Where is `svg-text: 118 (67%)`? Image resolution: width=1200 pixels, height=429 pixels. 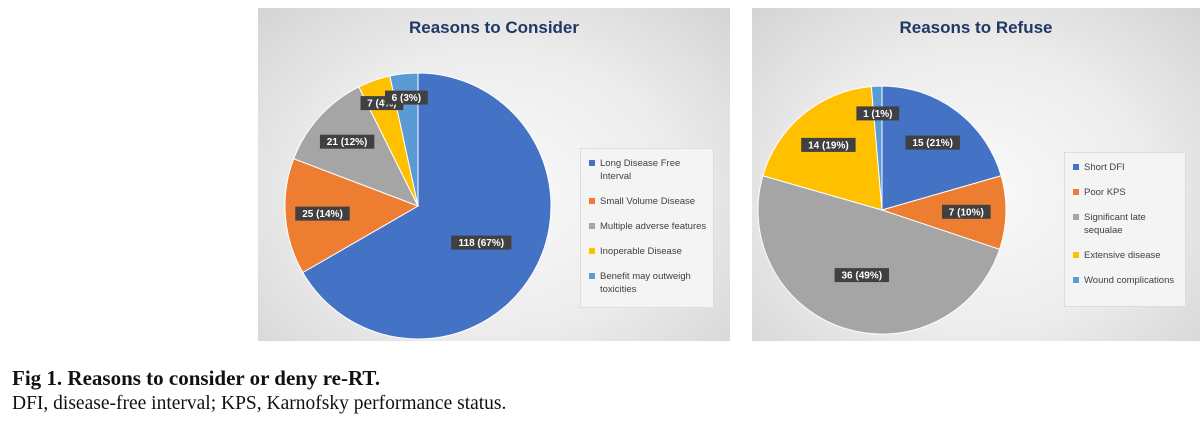
svg-text: 118 (67%) is located at coordinates (482, 243).